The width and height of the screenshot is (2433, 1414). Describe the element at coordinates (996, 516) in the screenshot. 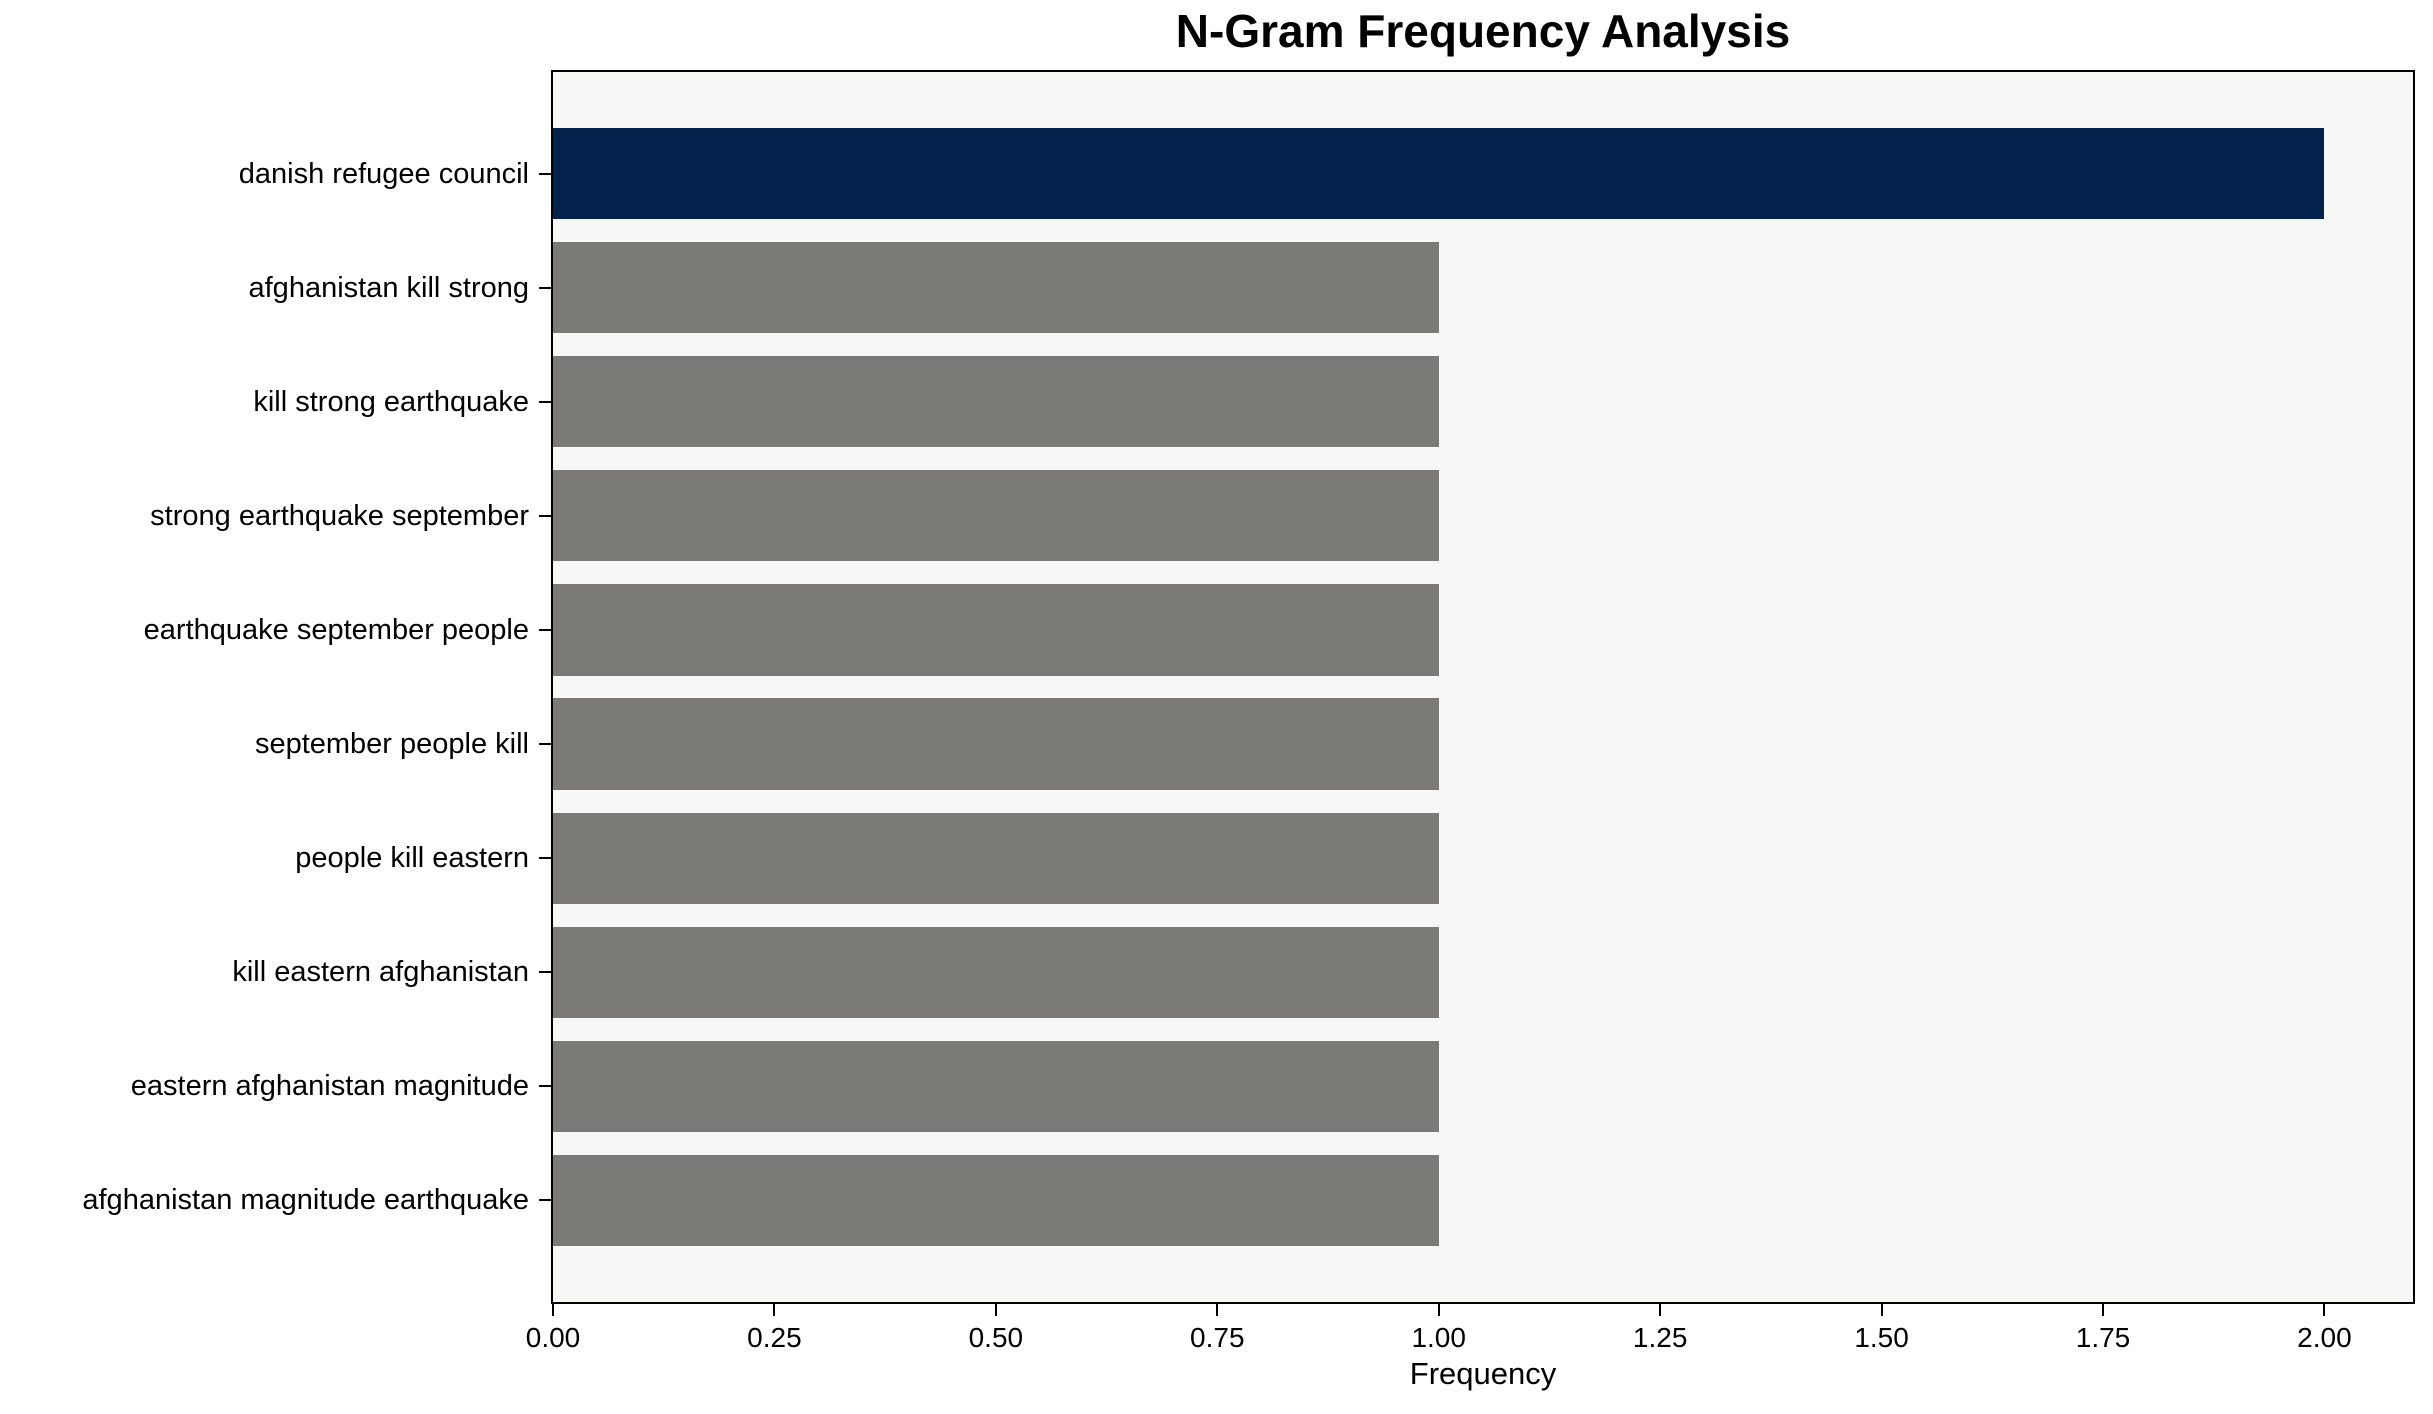

I see `bar-strong-earthquake-september` at that location.